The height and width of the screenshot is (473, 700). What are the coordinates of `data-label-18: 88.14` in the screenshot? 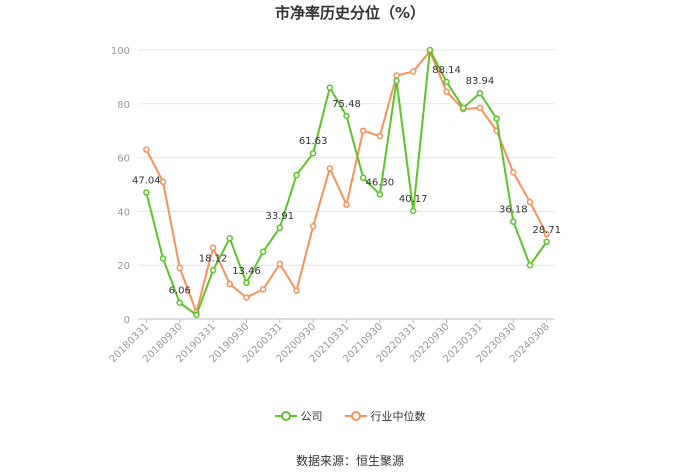 It's located at (446, 70).